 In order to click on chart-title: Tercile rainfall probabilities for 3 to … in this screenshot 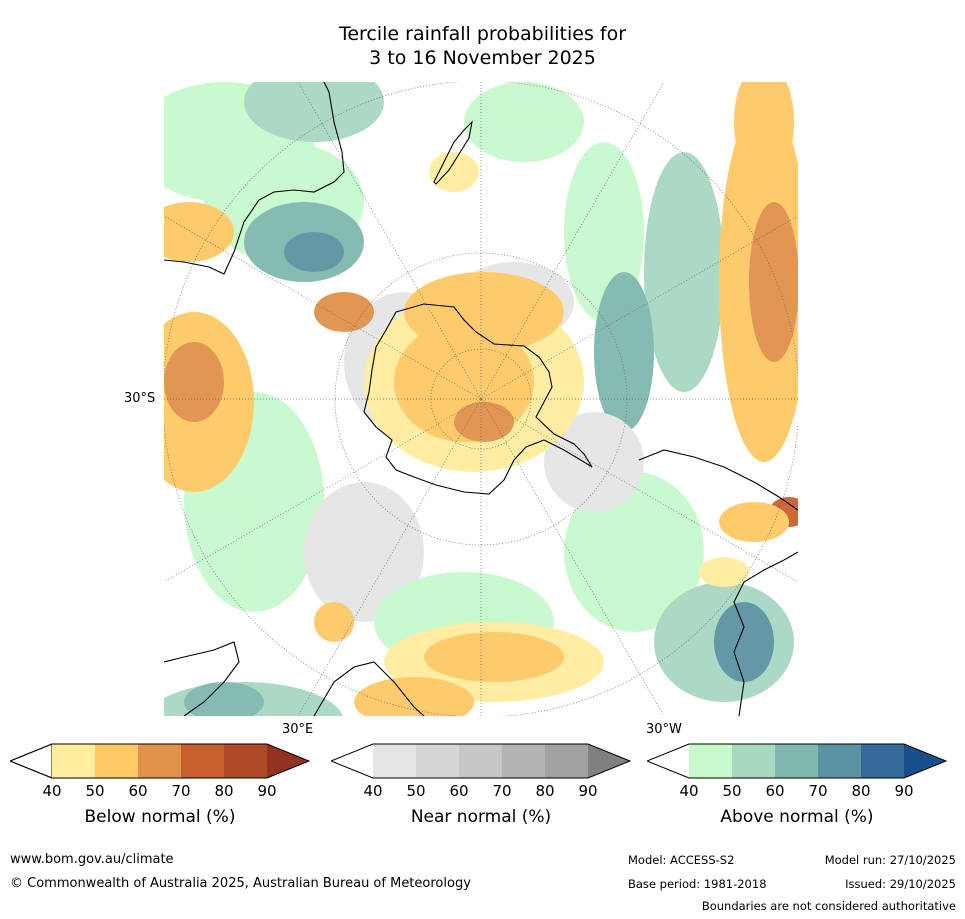, I will do `click(482, 46)`.